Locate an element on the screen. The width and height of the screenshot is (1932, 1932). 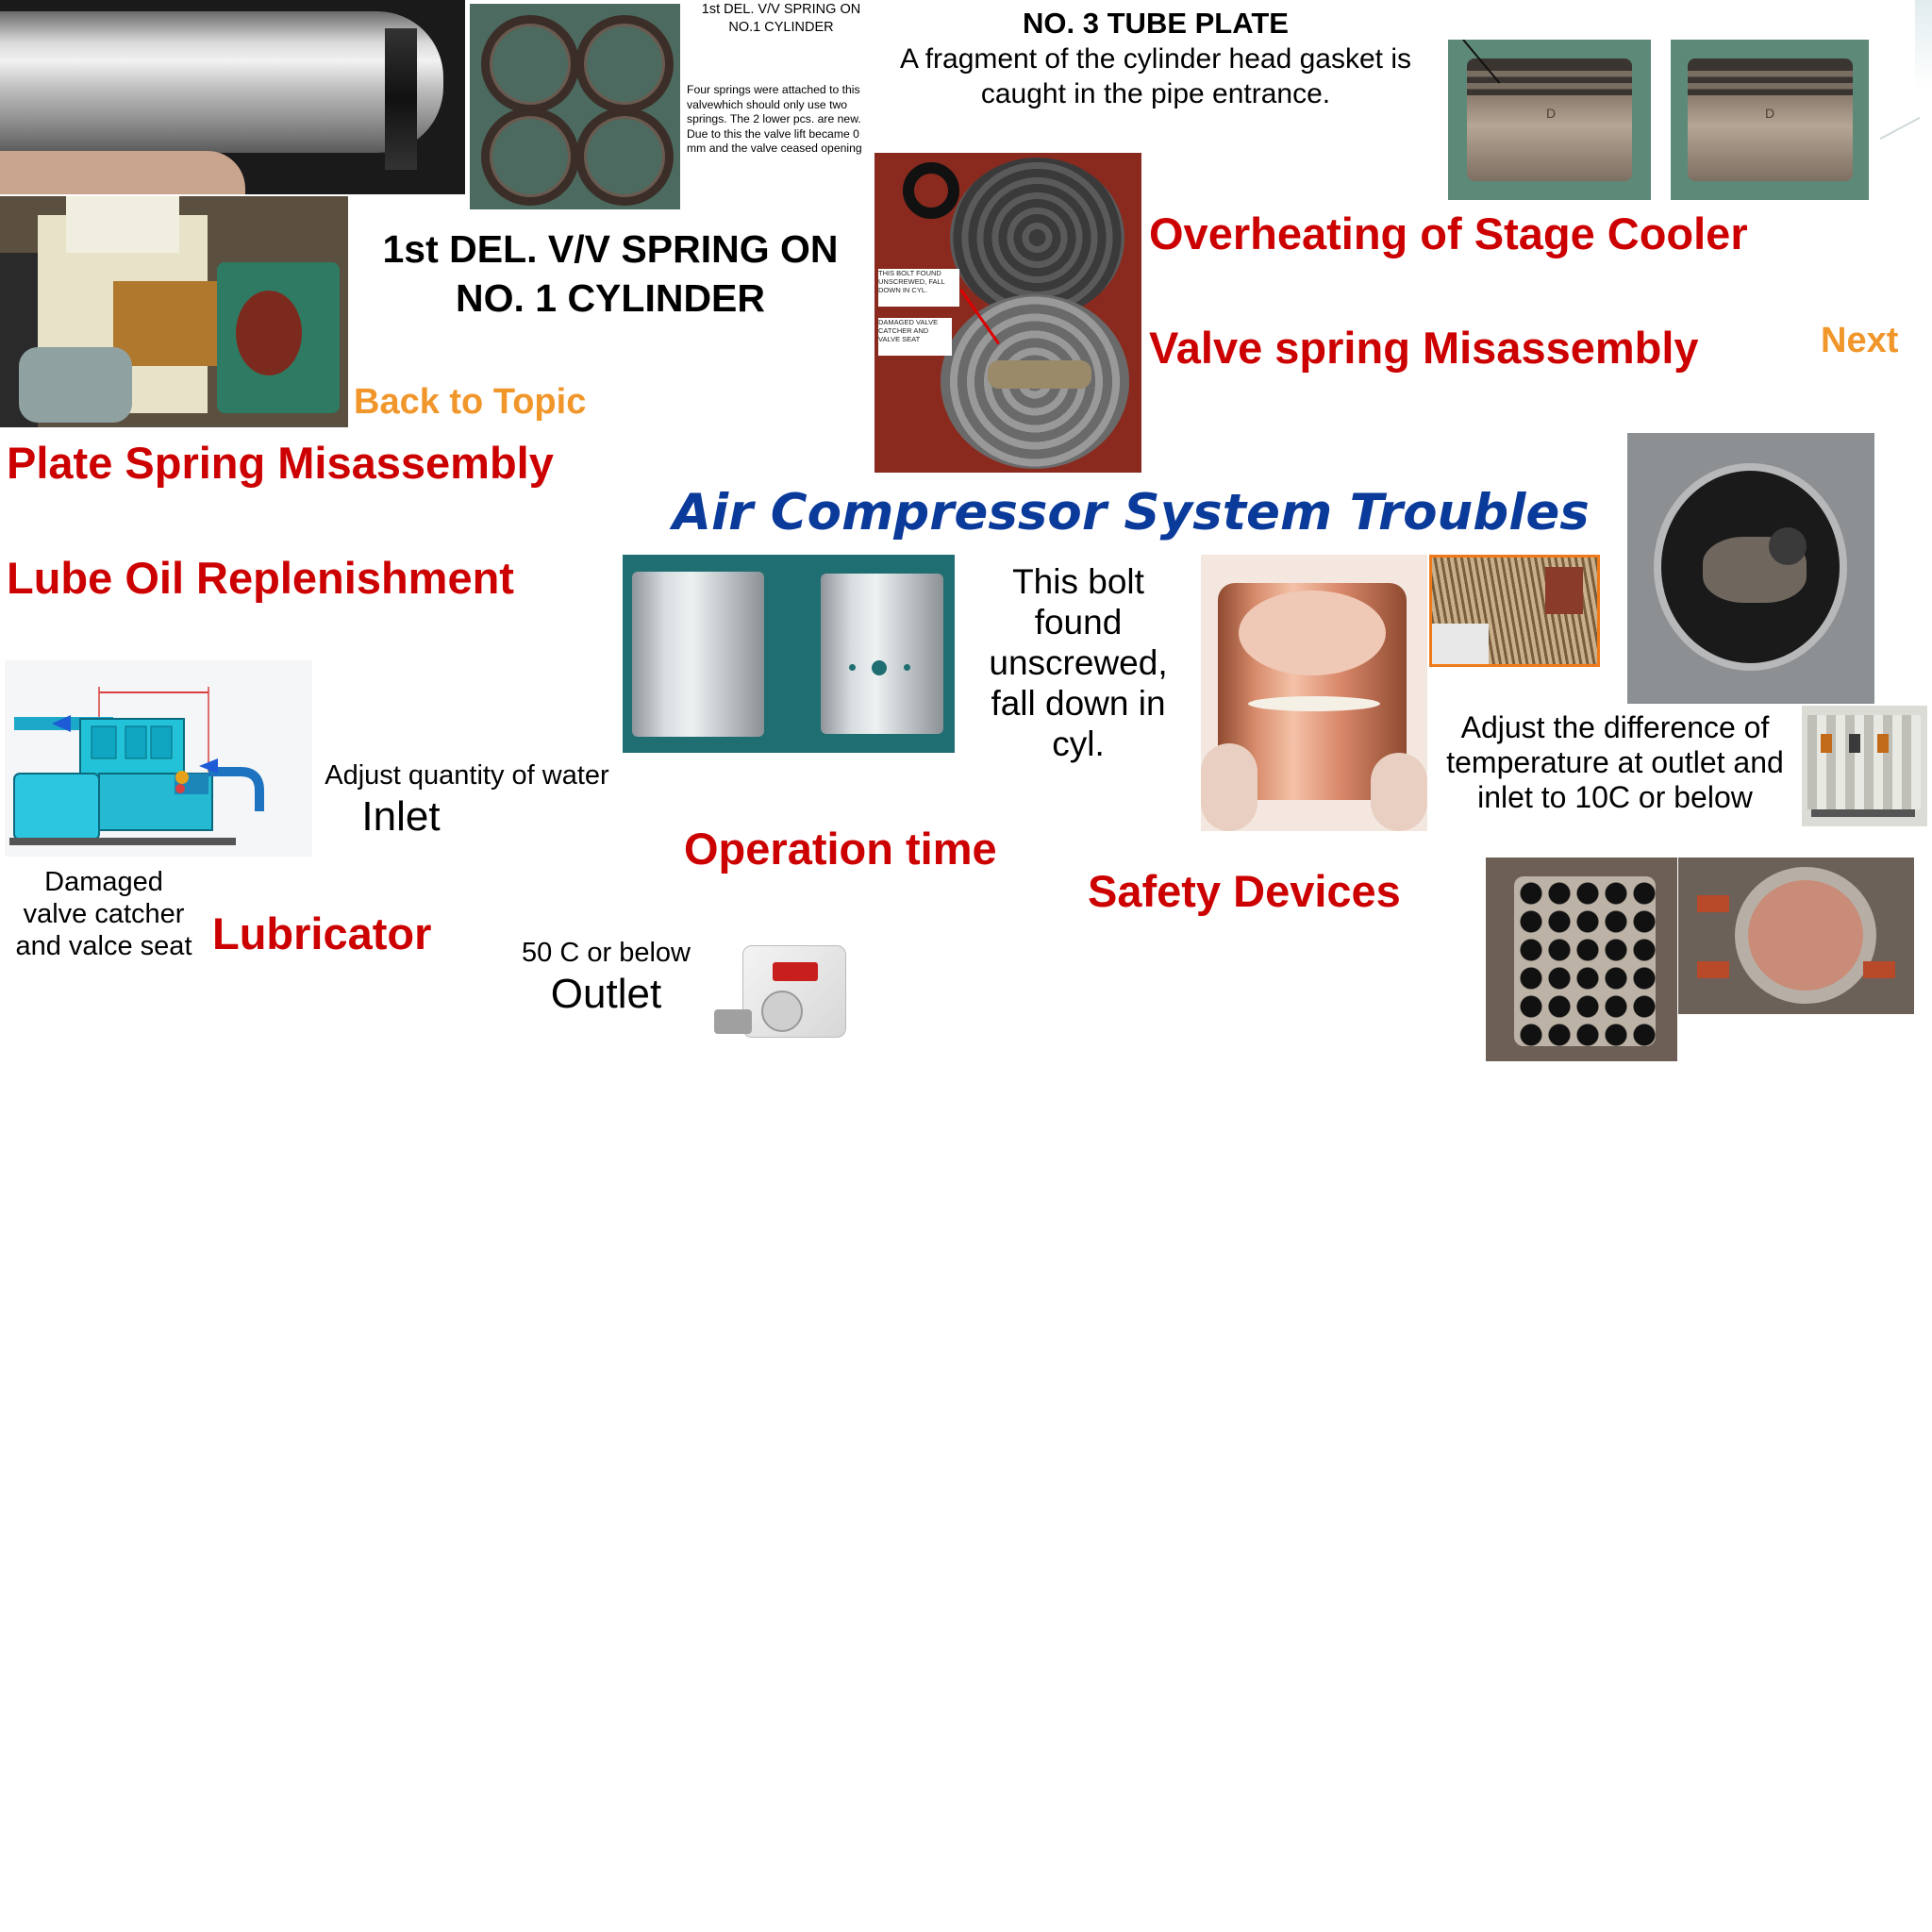
del-spring-heading: 1st DEL. V/V SPRING ON NO. 1 CYLINDER is located at coordinates (610, 274).